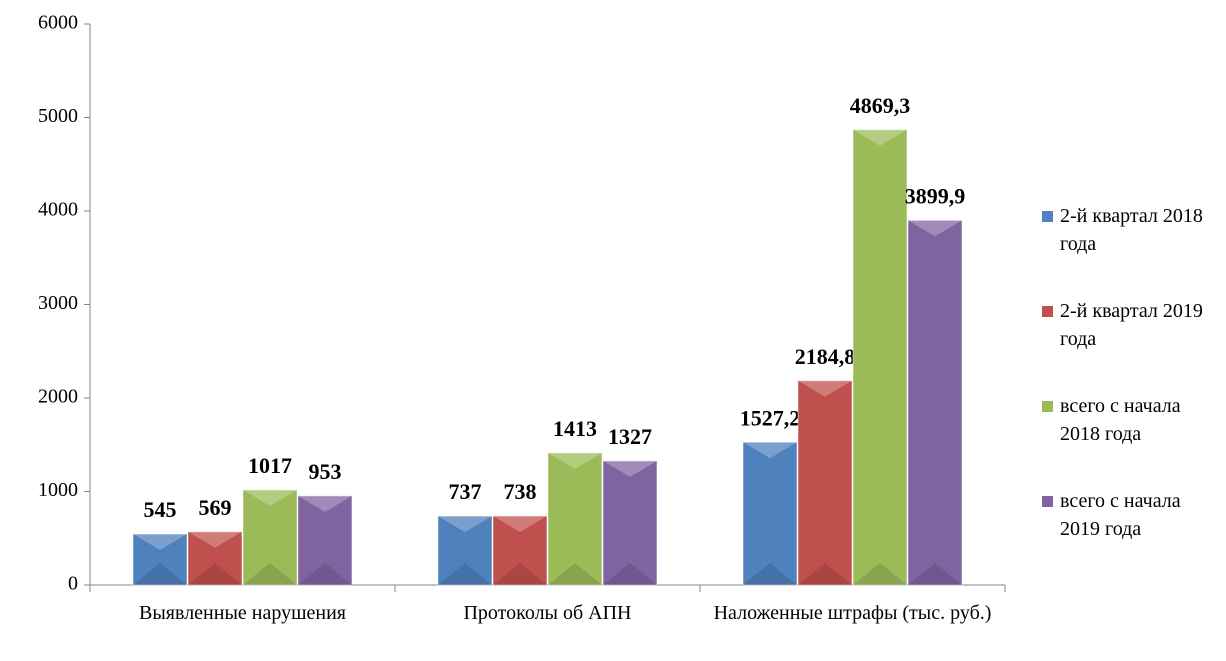 The height and width of the screenshot is (661, 1226). Describe the element at coordinates (215, 507) in the screenshot. I see `value-label: 569` at that location.